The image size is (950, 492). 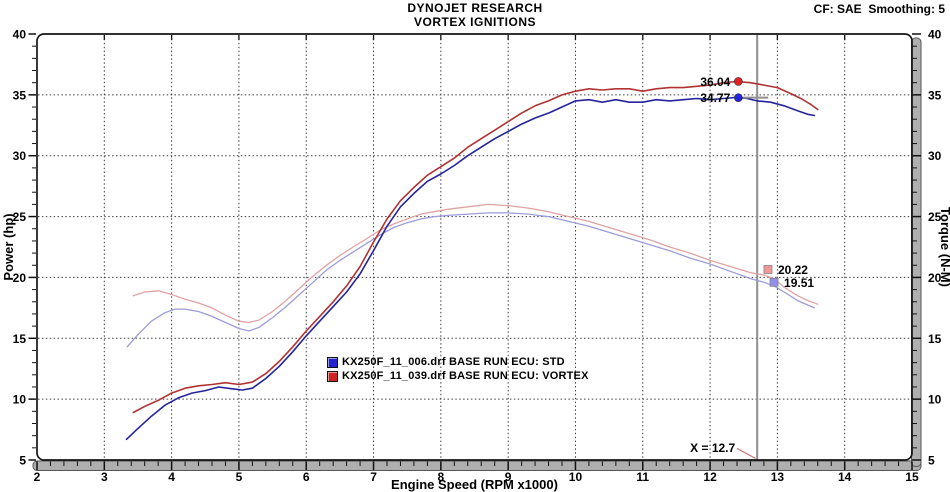 What do you see at coordinates (944, 247) in the screenshot?
I see `y-axis-right-title: Torque (N-M)` at bounding box center [944, 247].